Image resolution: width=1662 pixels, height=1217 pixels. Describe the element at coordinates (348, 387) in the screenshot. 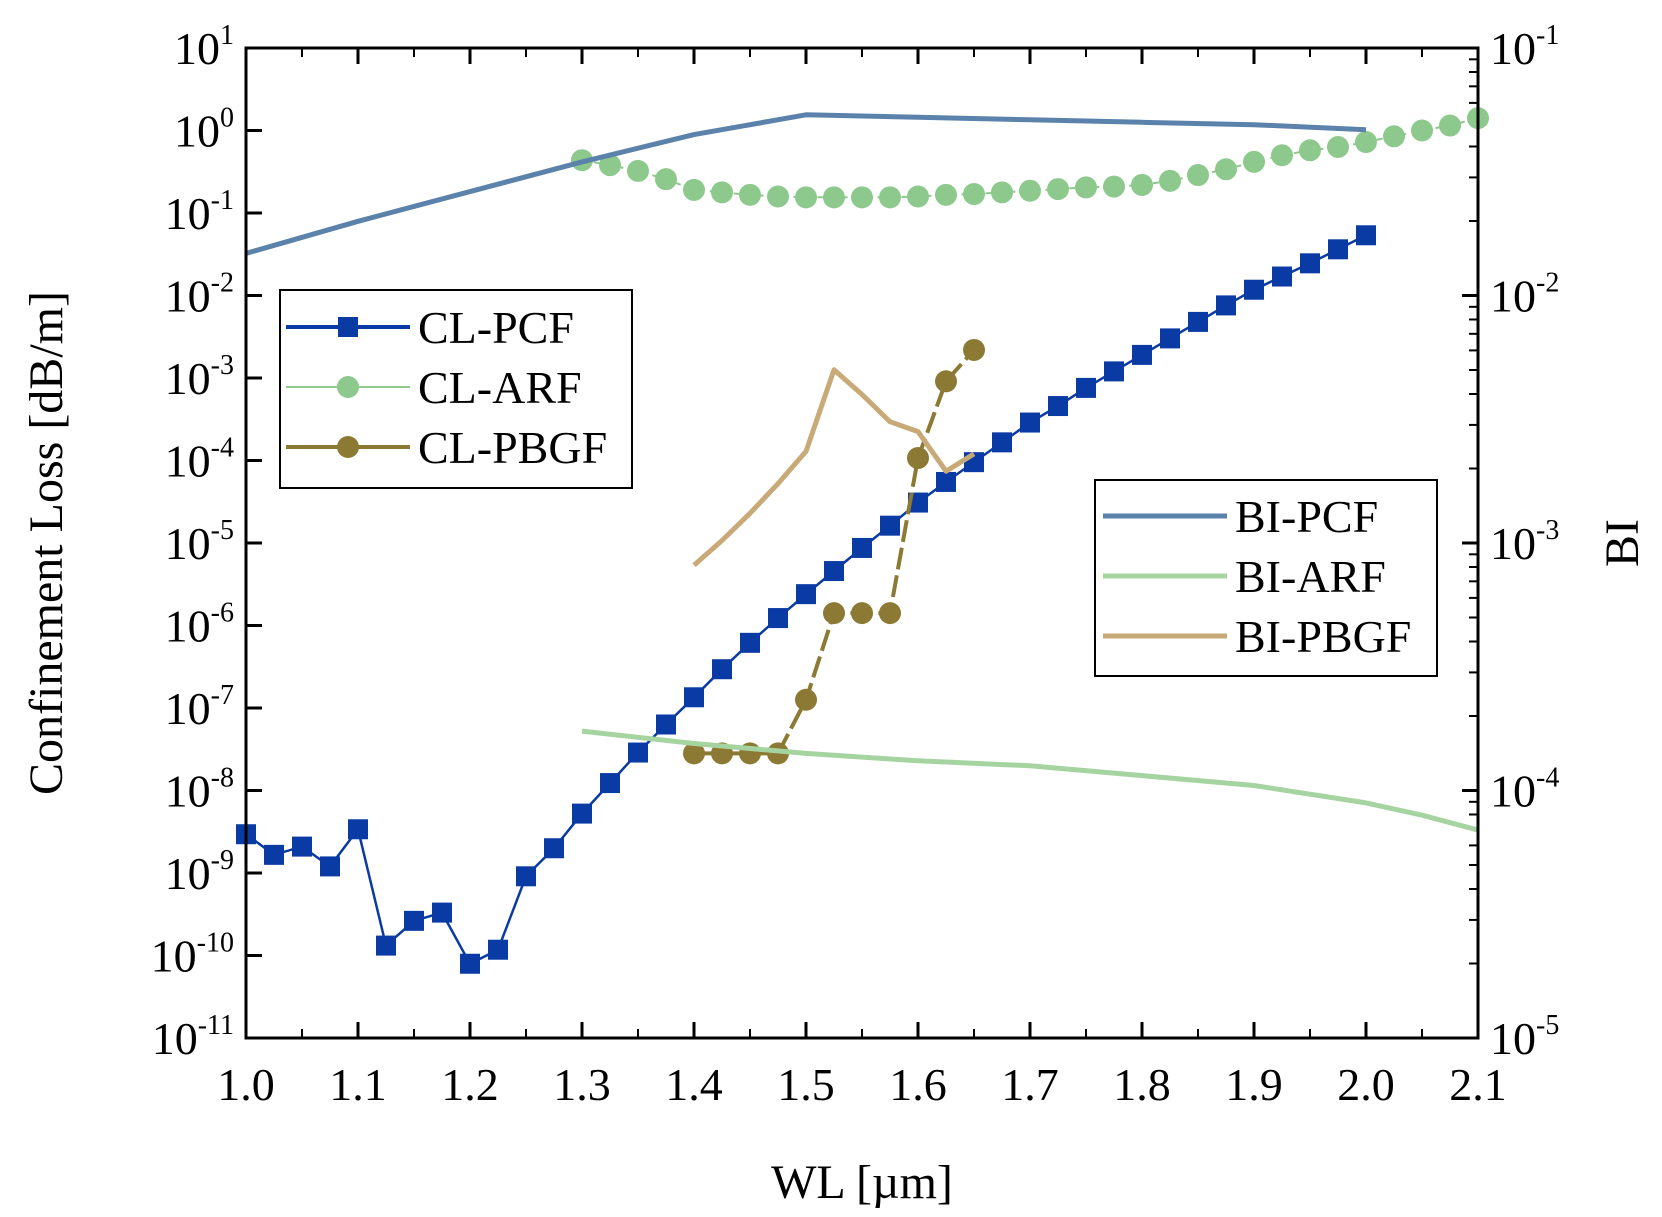

I see `legend-cl-arf-marker` at that location.